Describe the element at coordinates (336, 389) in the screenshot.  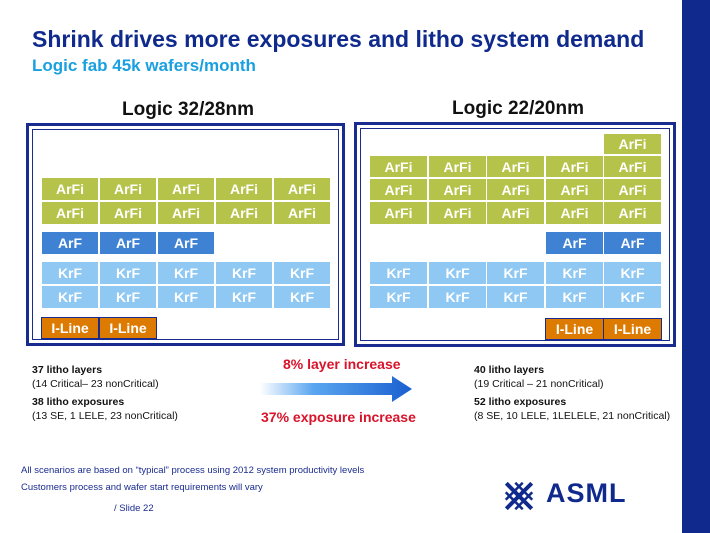
I see `right-arrow-icon` at that location.